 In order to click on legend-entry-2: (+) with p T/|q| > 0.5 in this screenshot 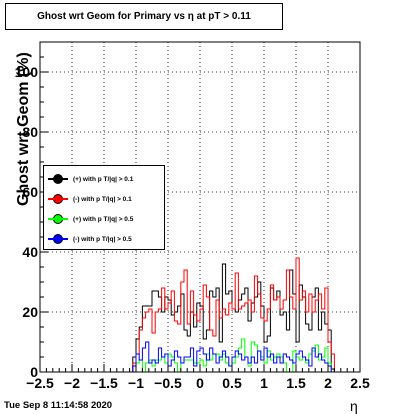, I will do `click(88, 219)`.